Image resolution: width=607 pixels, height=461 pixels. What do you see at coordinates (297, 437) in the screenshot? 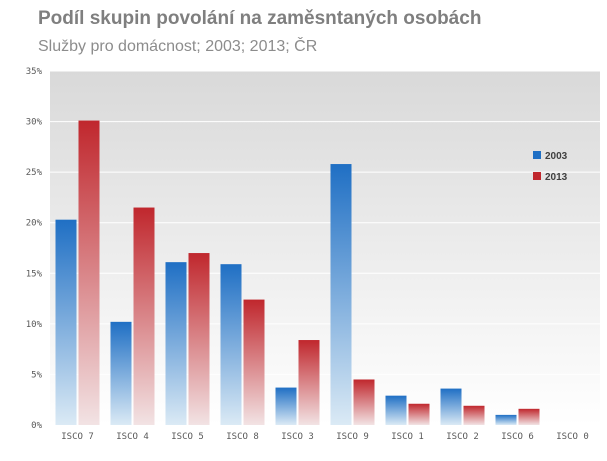
I see `x-tick-label: ISCO 3` at bounding box center [297, 437].